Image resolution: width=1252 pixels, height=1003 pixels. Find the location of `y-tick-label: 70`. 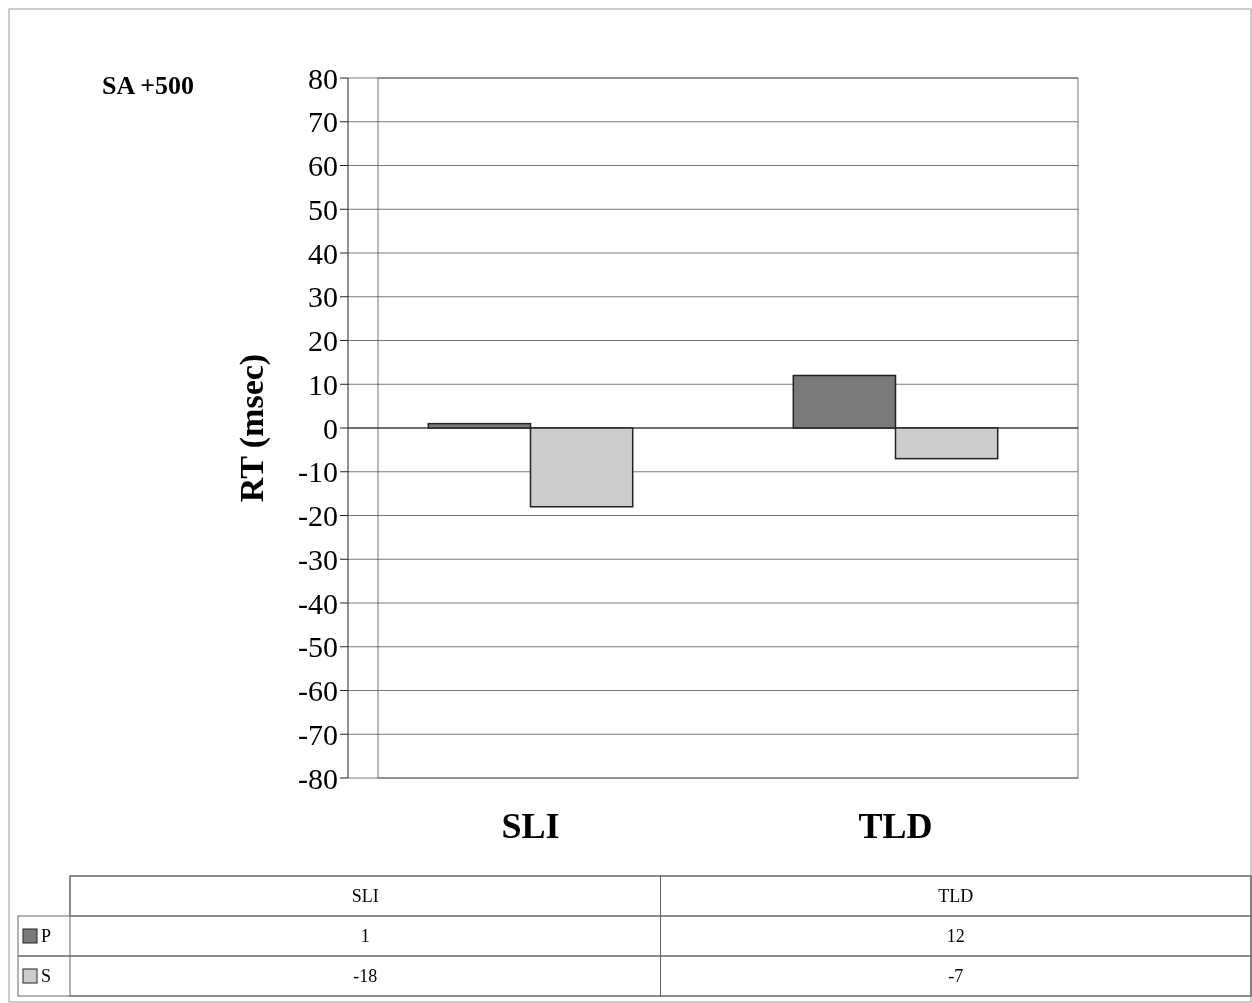

y-tick-label: 70 is located at coordinates (323, 122).